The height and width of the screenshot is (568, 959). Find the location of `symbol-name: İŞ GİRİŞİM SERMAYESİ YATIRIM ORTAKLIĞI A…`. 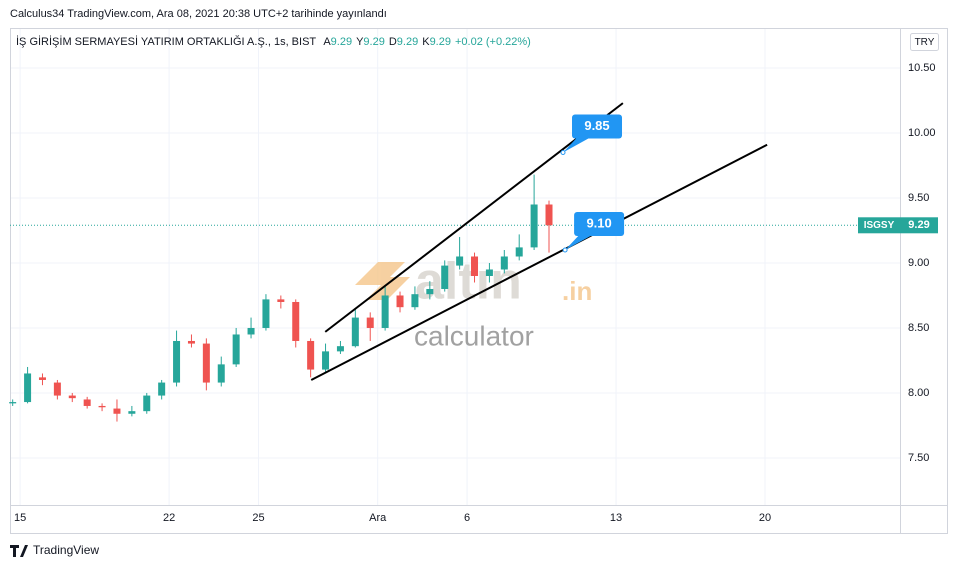

symbol-name: İŞ GİRİŞİM SERMAYESİ YATIRIM ORTAKLIĞI A… is located at coordinates (166, 41).